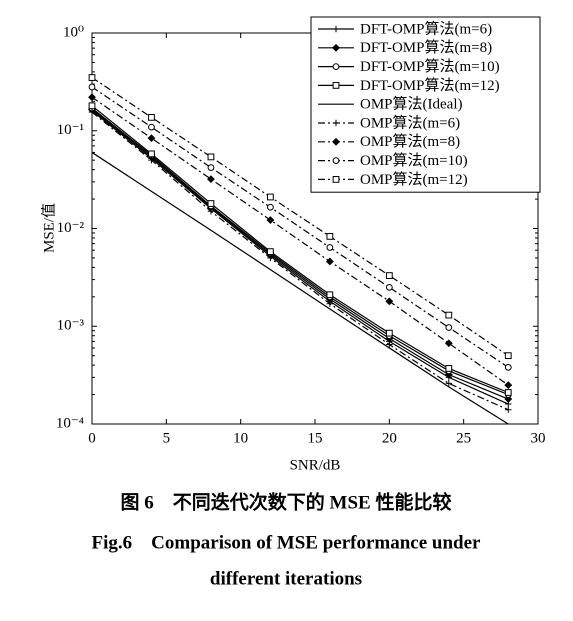  Describe the element at coordinates (71, 228) in the screenshot. I see `y-tick-label: 10⁻²` at that location.